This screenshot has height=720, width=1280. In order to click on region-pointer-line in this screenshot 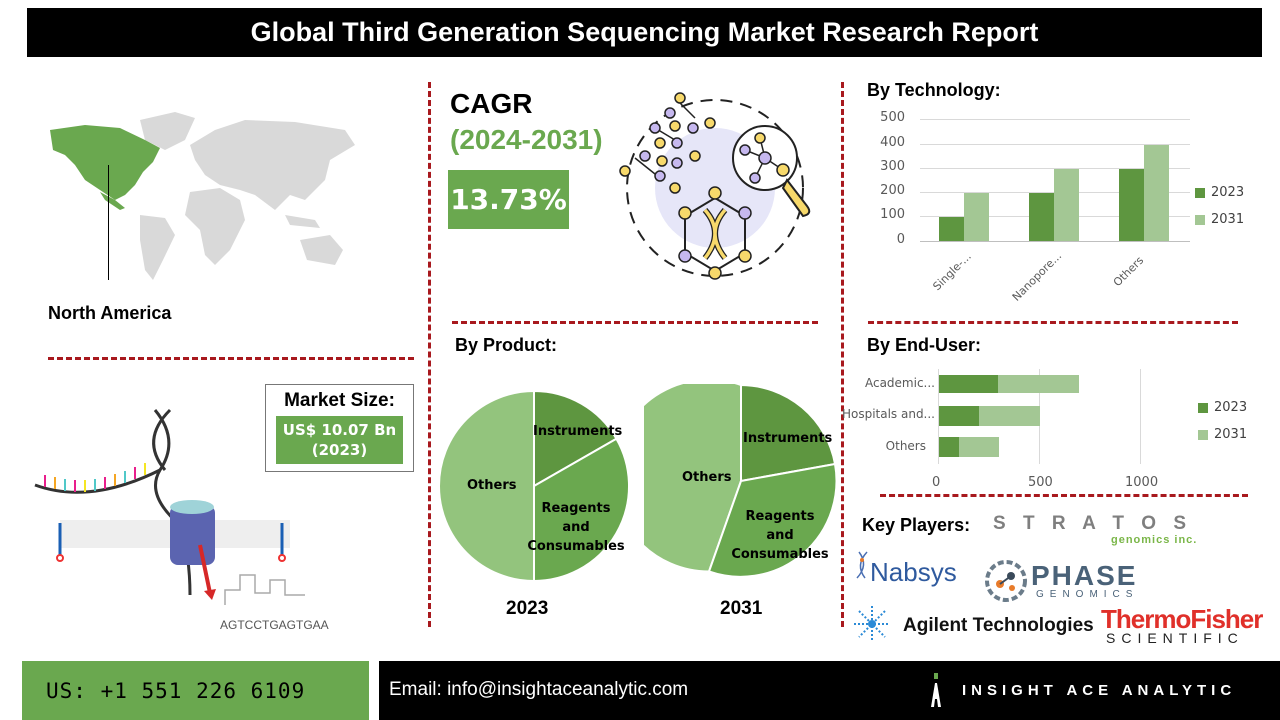, I will do `click(108, 222)`.